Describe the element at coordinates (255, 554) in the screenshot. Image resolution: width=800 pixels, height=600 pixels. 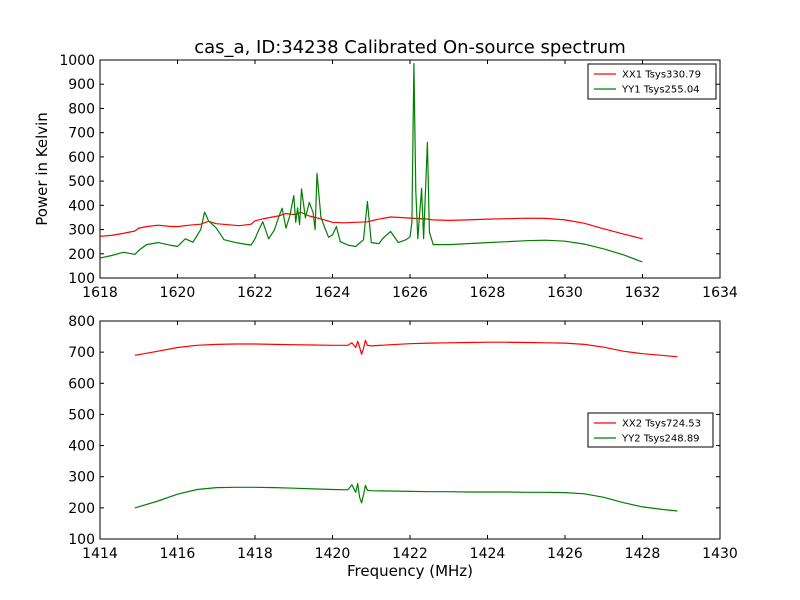
I see `bottom-x-tick-label: 1418` at that location.